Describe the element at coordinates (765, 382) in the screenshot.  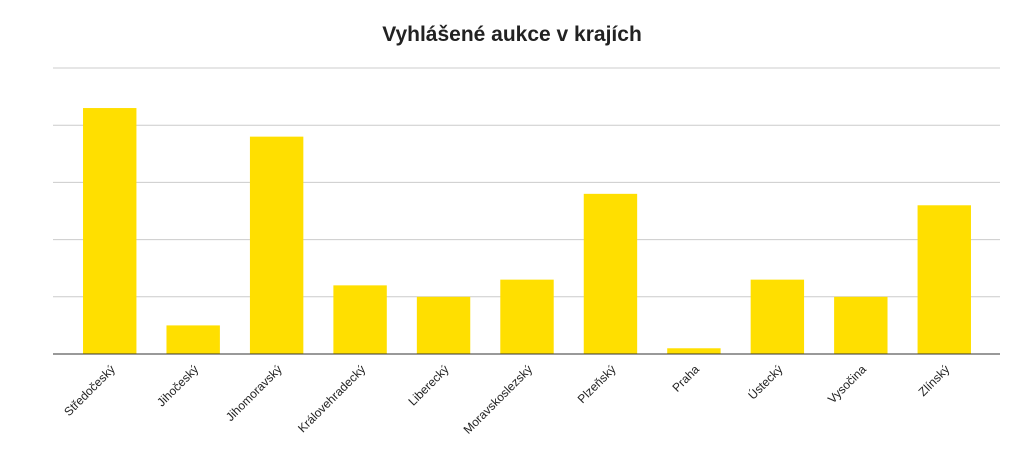
I see `x-tick-label: Ústecký` at that location.